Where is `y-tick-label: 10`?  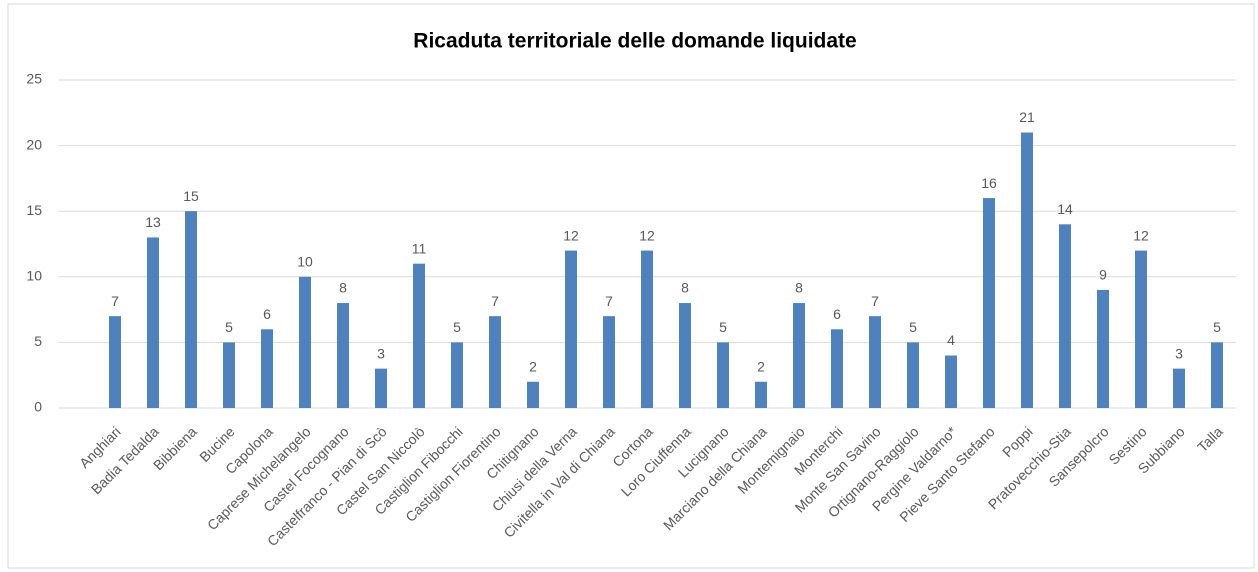
y-tick-label: 10 is located at coordinates (34, 276).